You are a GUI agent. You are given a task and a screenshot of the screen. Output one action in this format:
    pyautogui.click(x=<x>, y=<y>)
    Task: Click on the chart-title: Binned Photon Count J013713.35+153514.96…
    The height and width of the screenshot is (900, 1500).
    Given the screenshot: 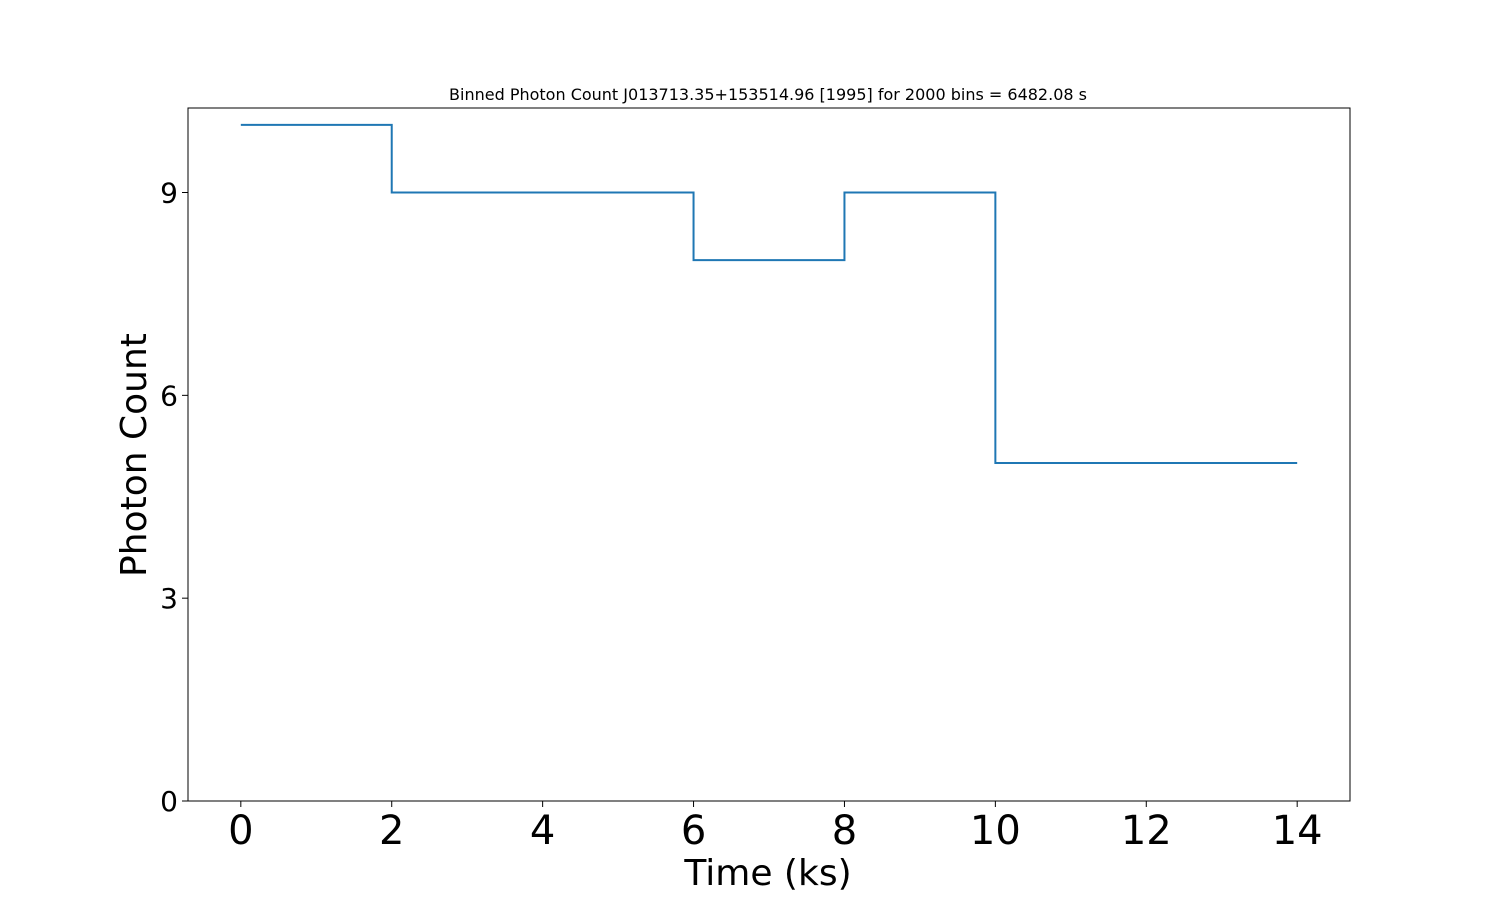 What is the action you would take?
    pyautogui.click(x=768, y=94)
    